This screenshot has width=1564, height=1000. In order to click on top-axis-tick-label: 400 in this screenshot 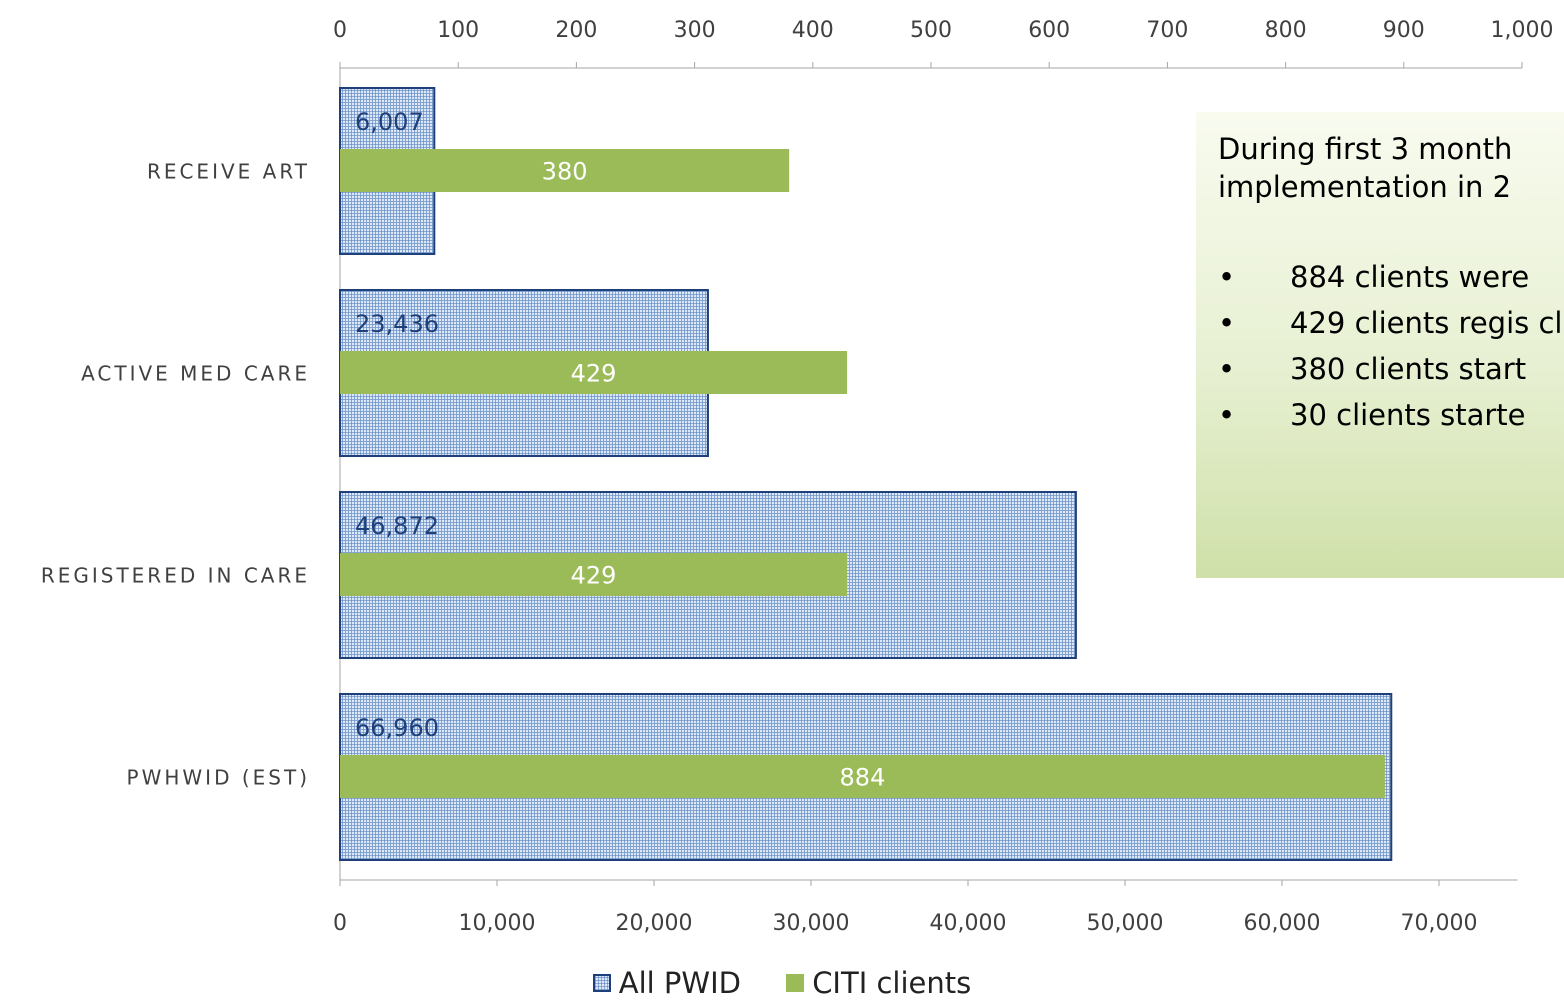, I will do `click(813, 30)`.